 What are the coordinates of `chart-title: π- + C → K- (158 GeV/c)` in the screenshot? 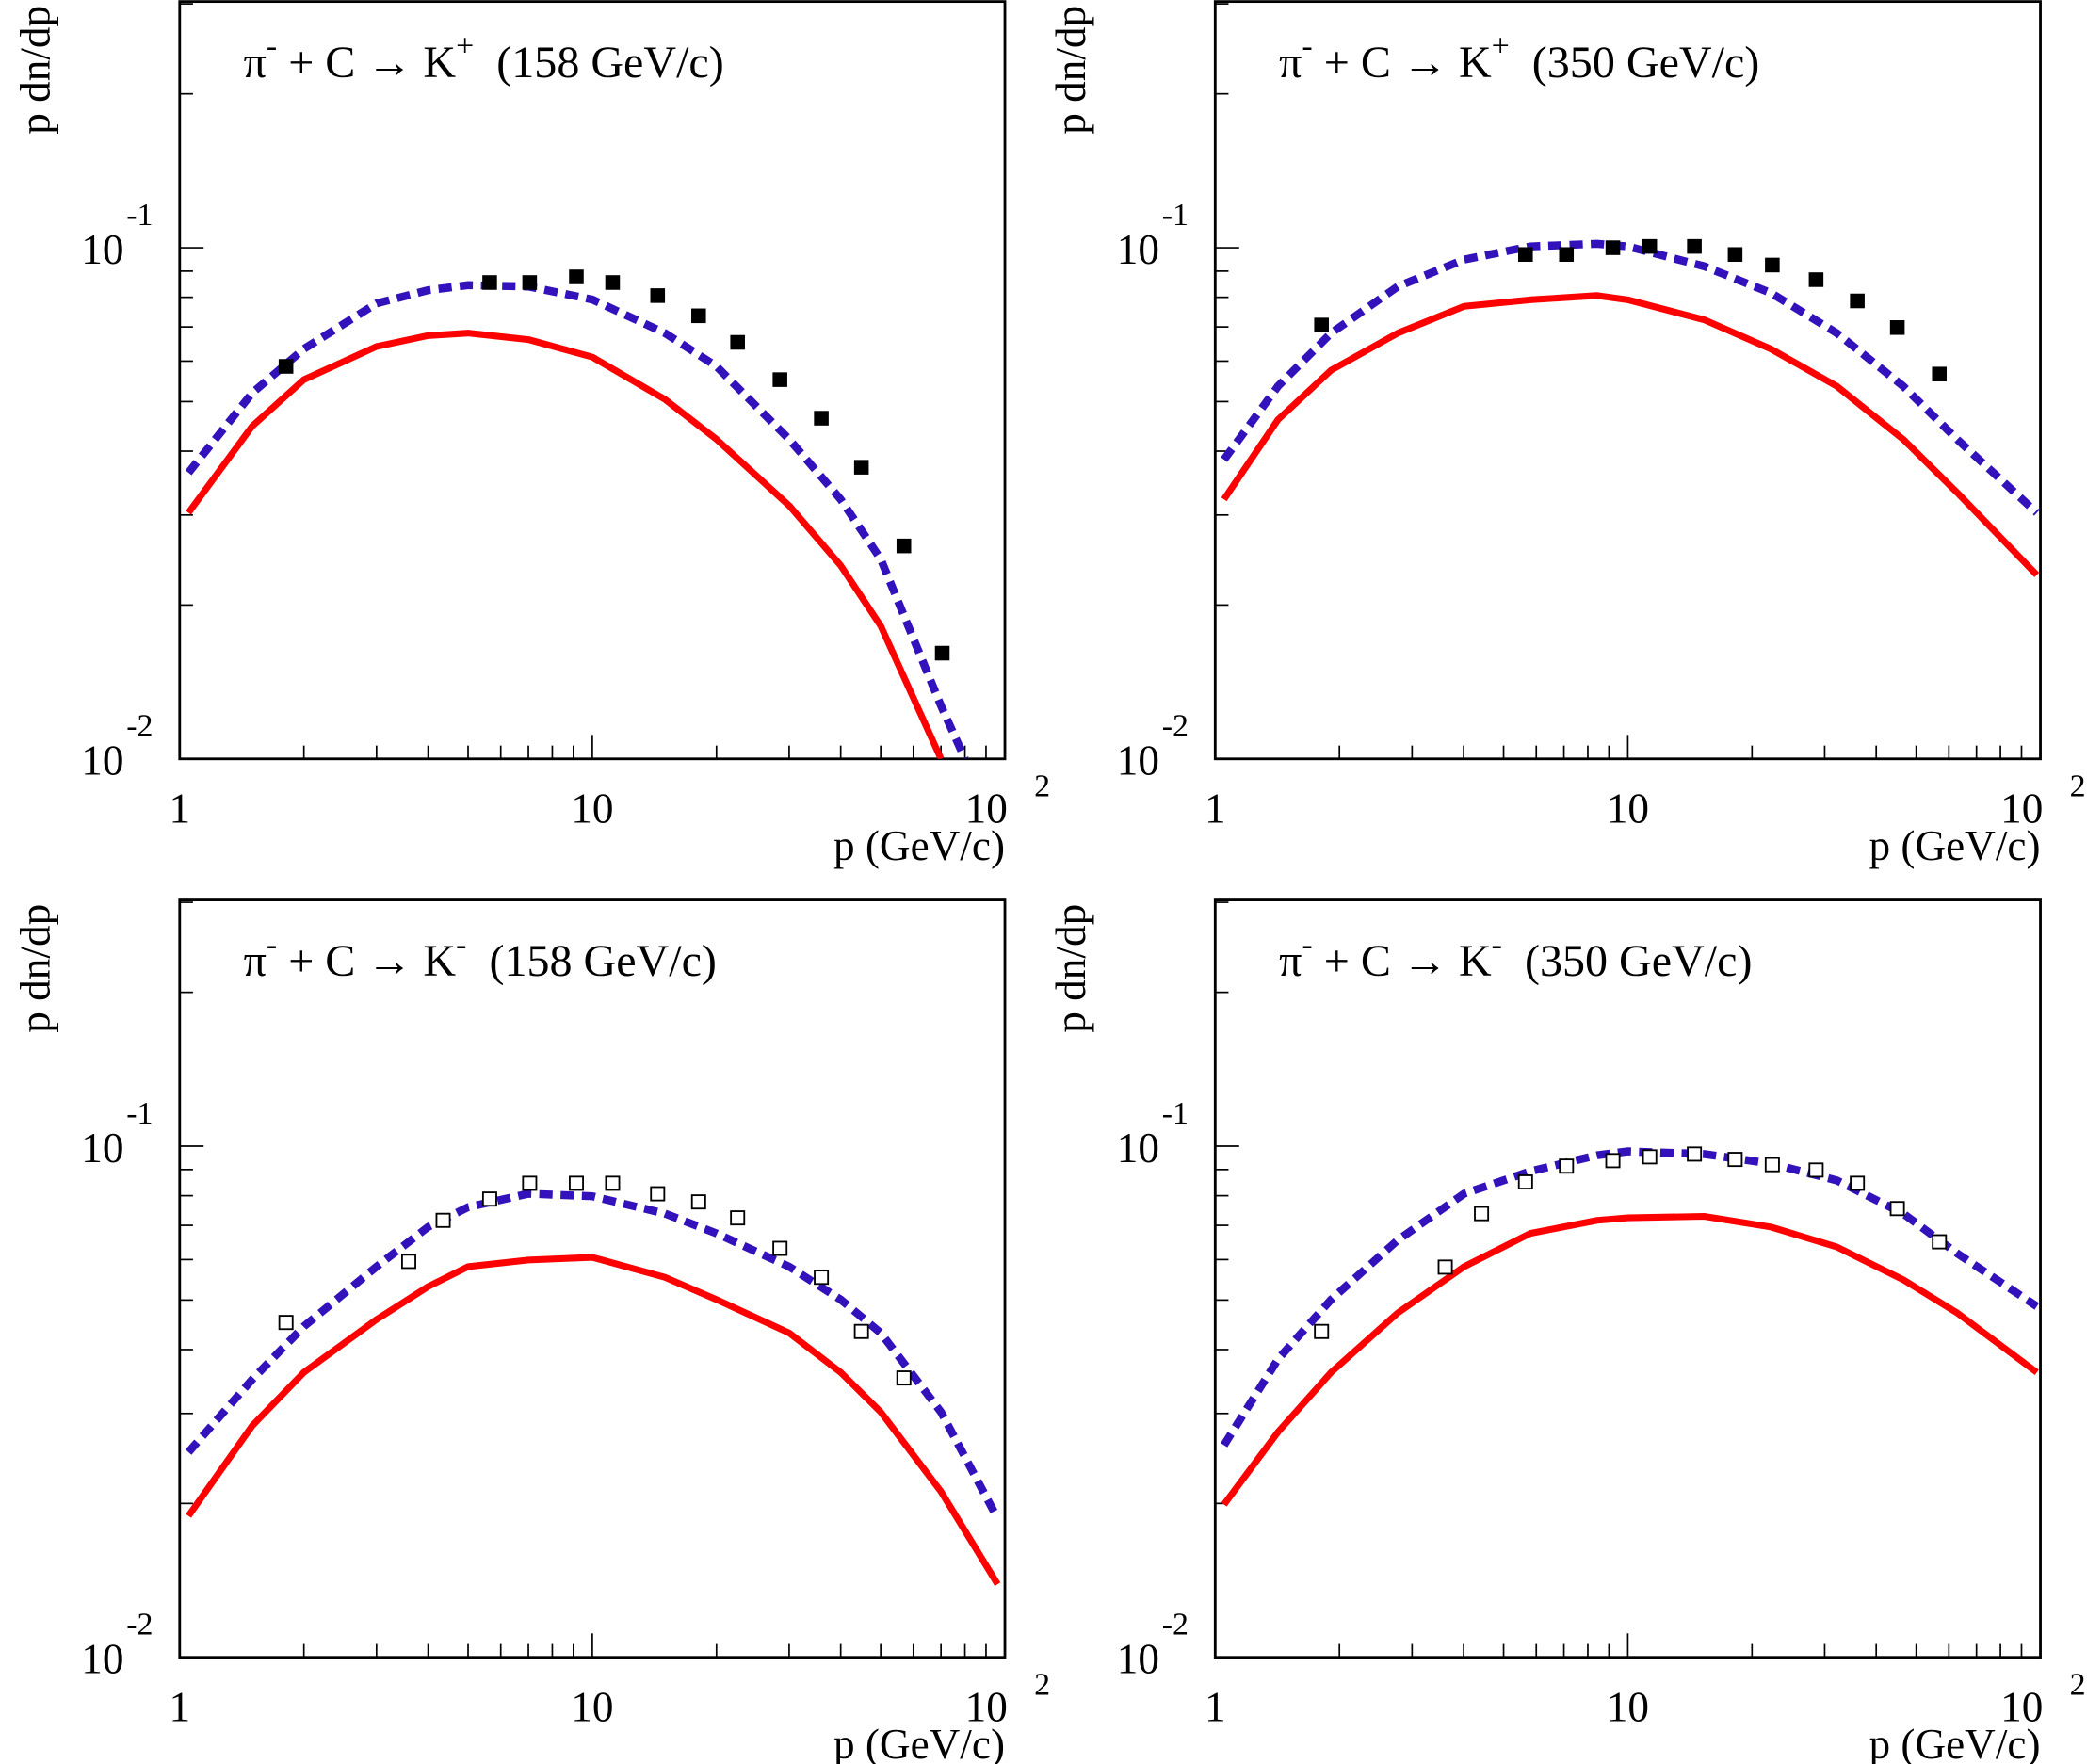 It's located at (480, 957).